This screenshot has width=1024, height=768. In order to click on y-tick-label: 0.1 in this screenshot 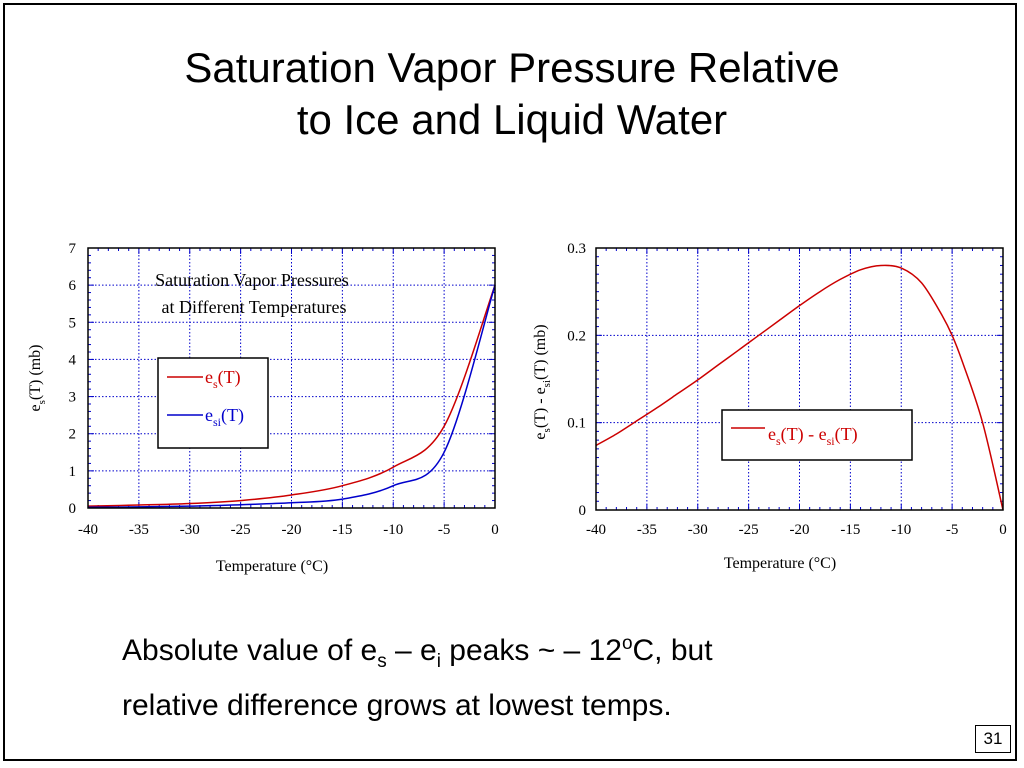, I will do `click(576, 424)`.